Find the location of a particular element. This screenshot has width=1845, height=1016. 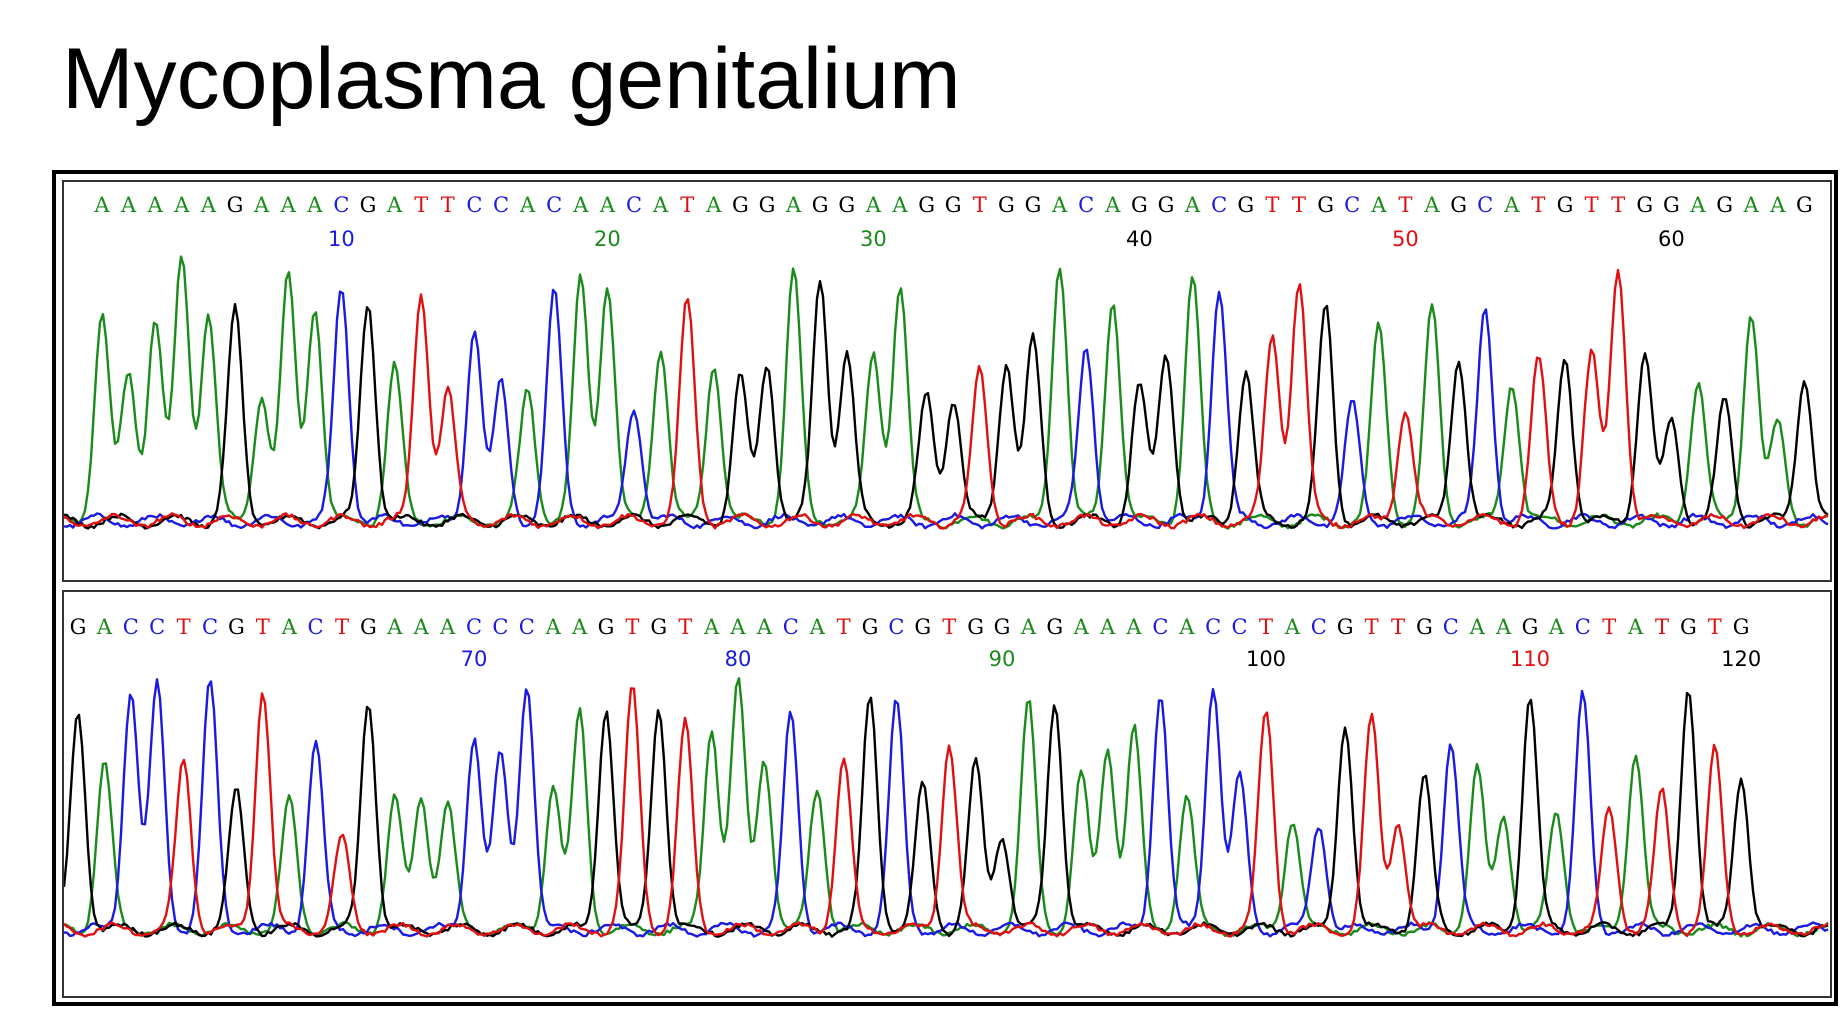

position-label: 20 is located at coordinates (607, 239).